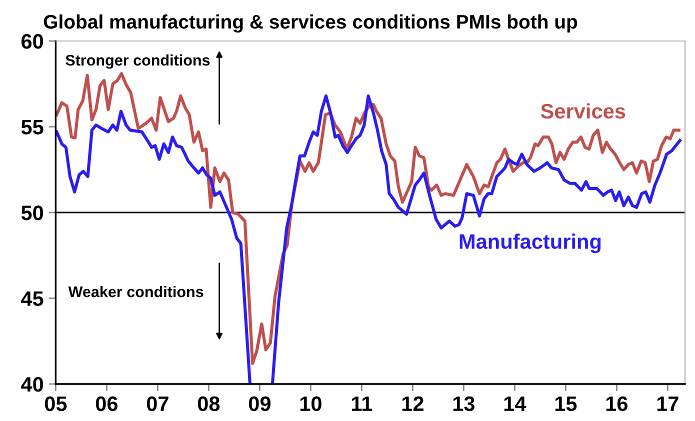  I want to click on x-tick-label: 10, so click(311, 404).